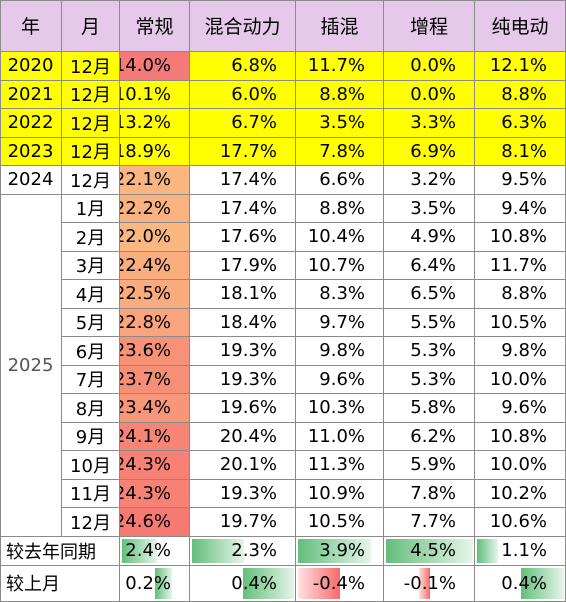 The image size is (566, 602). I want to click on yoy-value-text: 2.4%, so click(148, 550).